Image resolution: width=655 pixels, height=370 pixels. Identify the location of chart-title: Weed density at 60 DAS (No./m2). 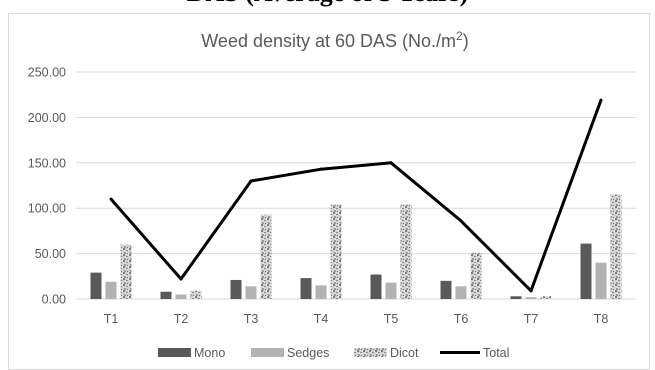
(334, 40).